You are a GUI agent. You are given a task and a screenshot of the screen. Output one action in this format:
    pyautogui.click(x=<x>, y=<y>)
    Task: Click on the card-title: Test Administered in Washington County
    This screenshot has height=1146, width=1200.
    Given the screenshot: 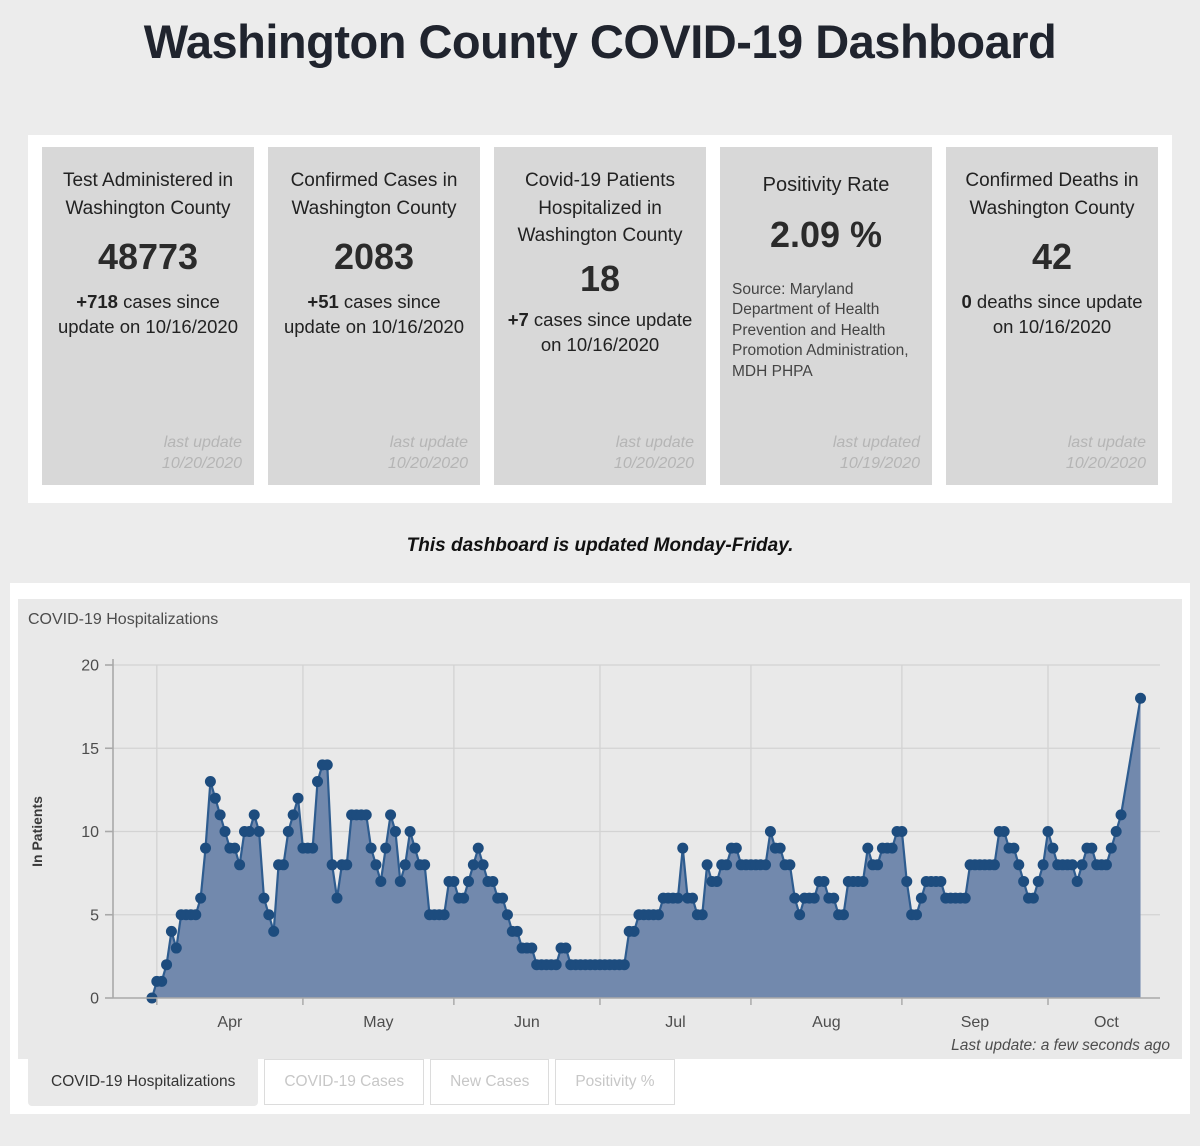 What is the action you would take?
    pyautogui.click(x=148, y=194)
    